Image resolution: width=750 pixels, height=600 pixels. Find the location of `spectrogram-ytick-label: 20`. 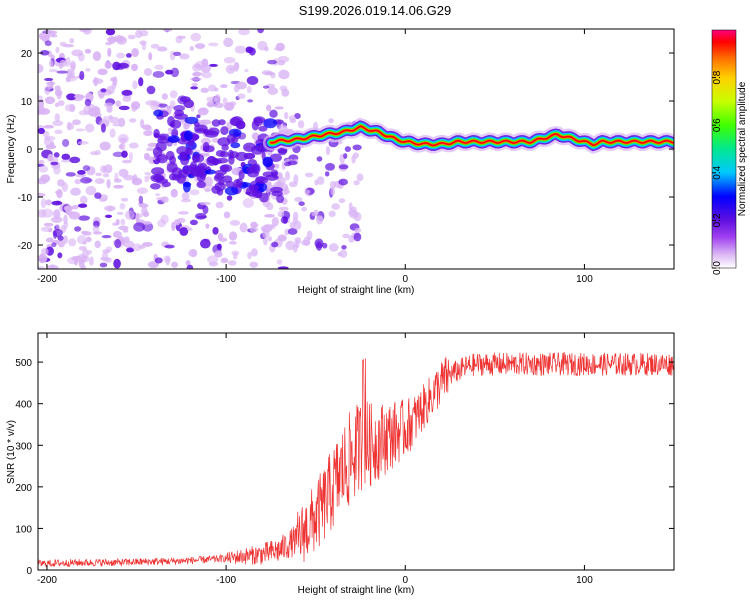

spectrogram-ytick-label: 20 is located at coordinates (27, 54).